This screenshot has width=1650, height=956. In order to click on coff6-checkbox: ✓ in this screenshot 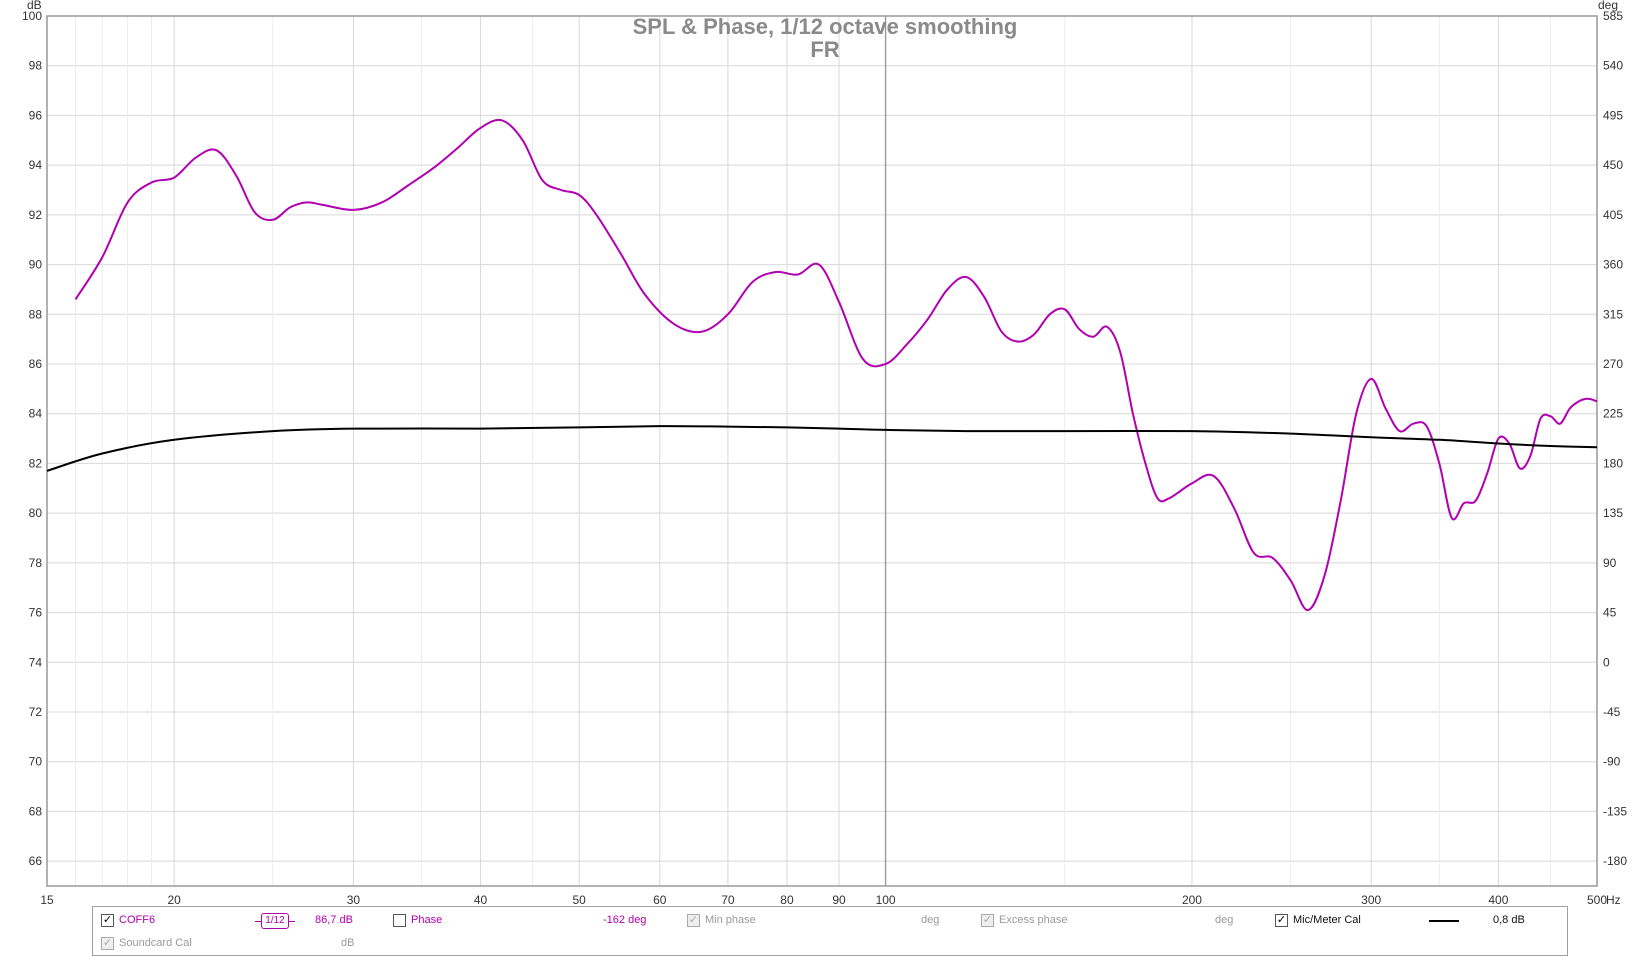, I will do `click(107, 920)`.